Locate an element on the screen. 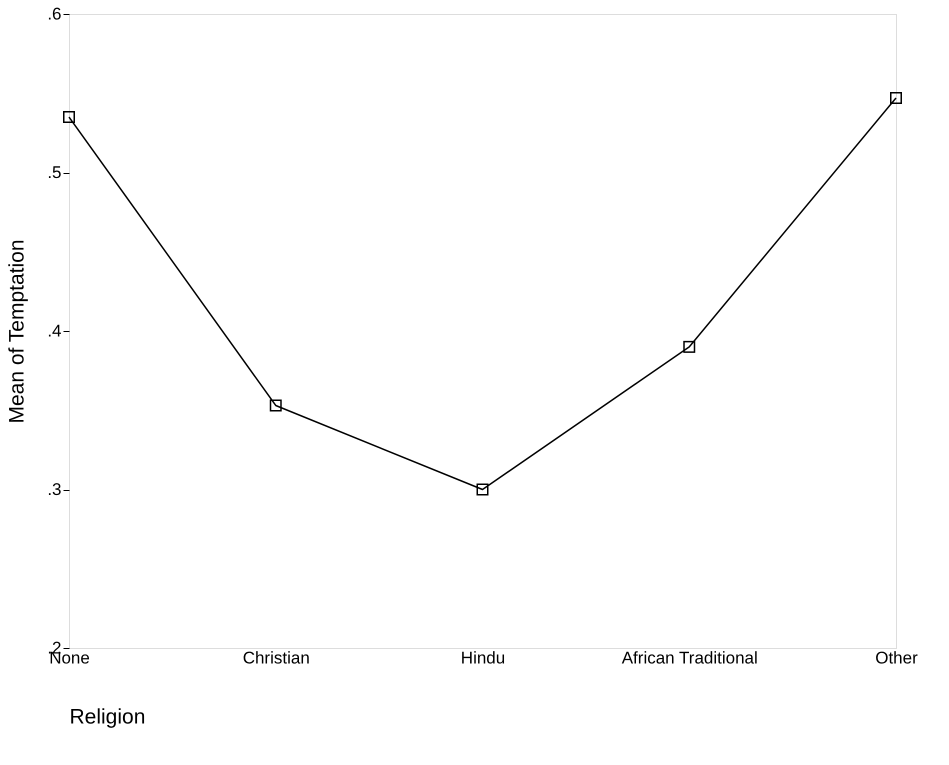 The image size is (949, 765). x-tick-label: Christian is located at coordinates (276, 658).